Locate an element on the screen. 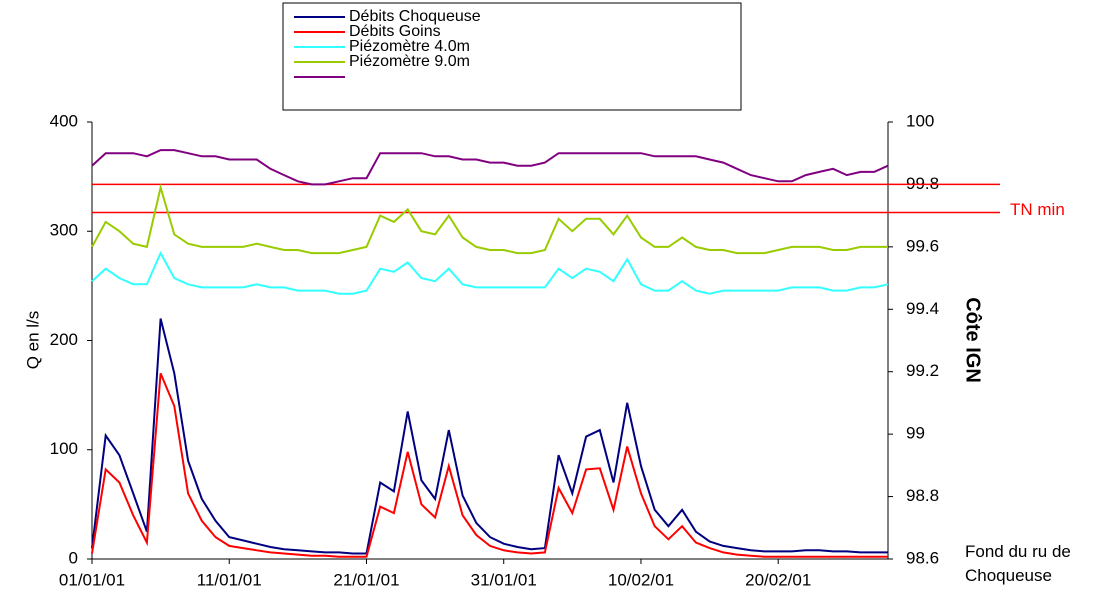 The image size is (1102, 601). x-tick-label: 11/01/01 is located at coordinates (229, 579).